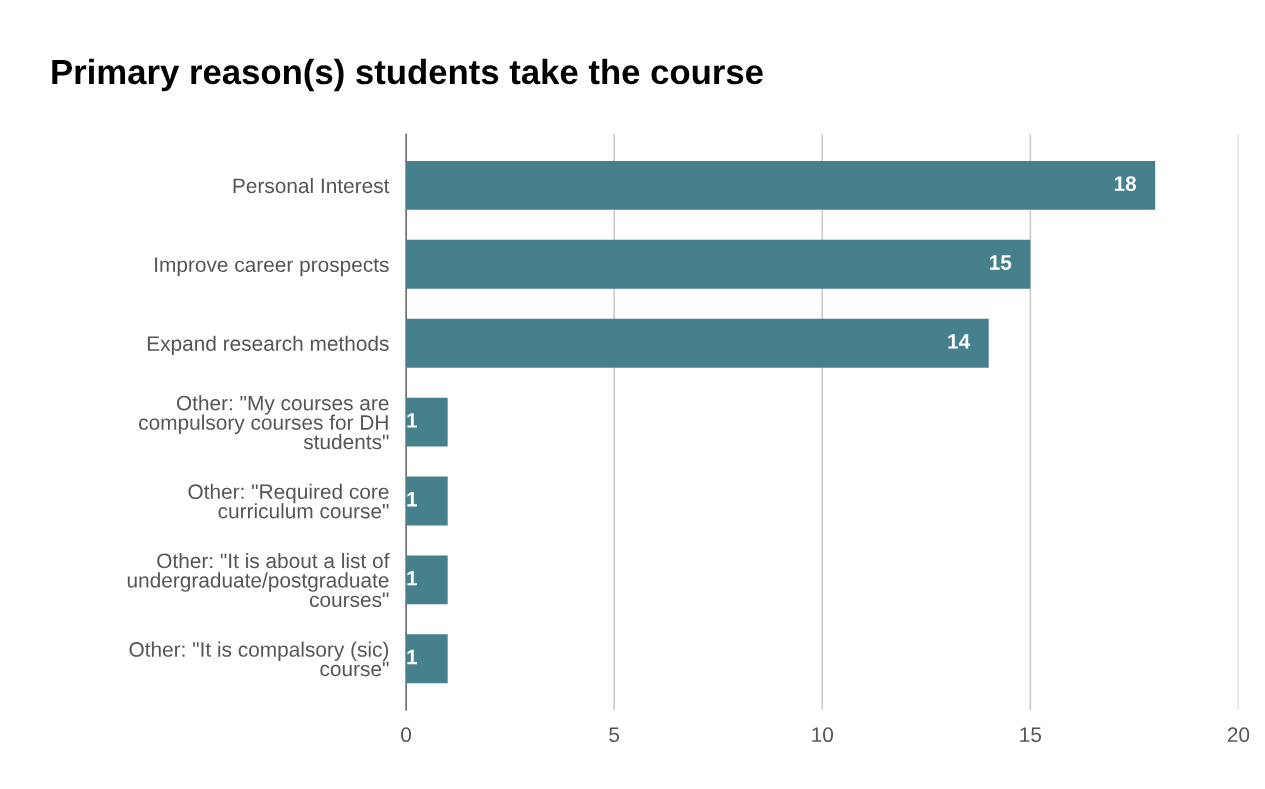 This screenshot has width=1265, height=789. I want to click on x-tick-label: 0, so click(406, 735).